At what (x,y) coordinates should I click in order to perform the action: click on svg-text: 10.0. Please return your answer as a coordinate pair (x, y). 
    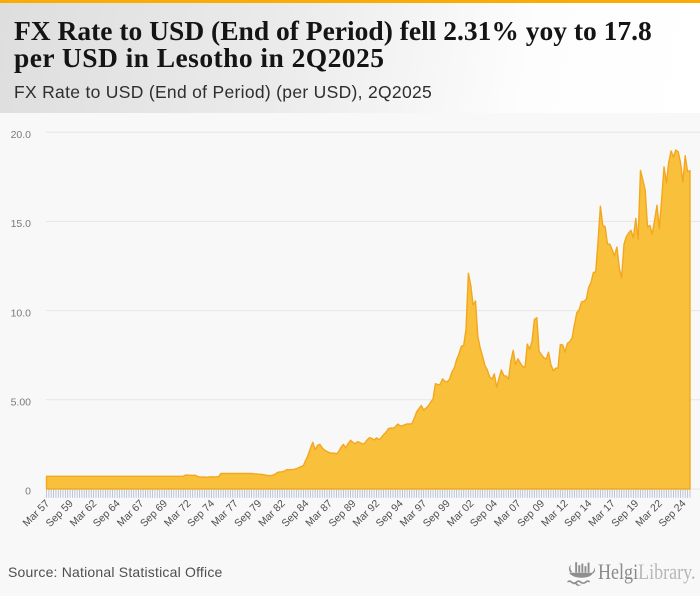
    Looking at the image, I should click on (21, 313).